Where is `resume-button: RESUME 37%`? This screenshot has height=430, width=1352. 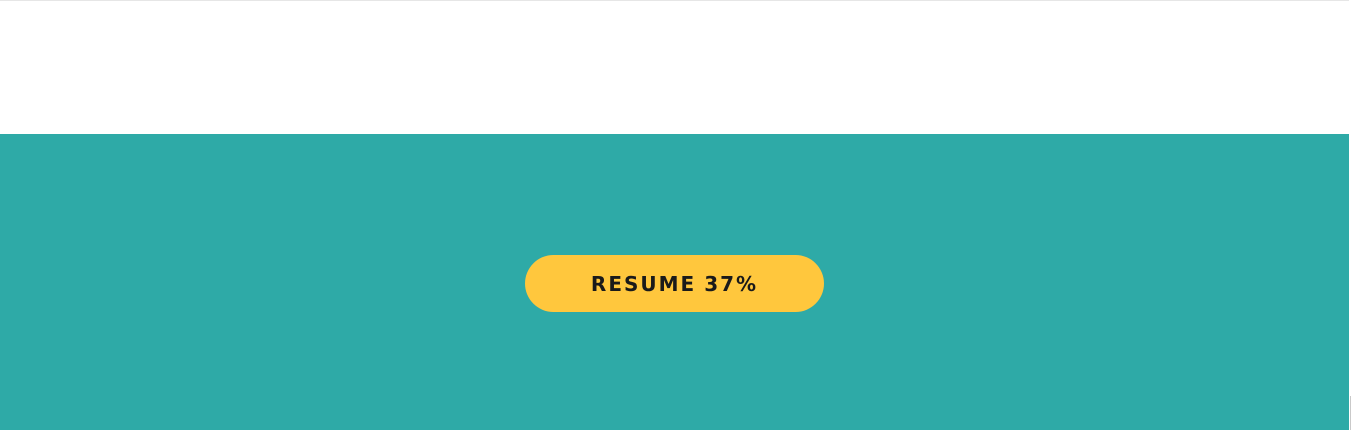
resume-button: RESUME 37% is located at coordinates (674, 283).